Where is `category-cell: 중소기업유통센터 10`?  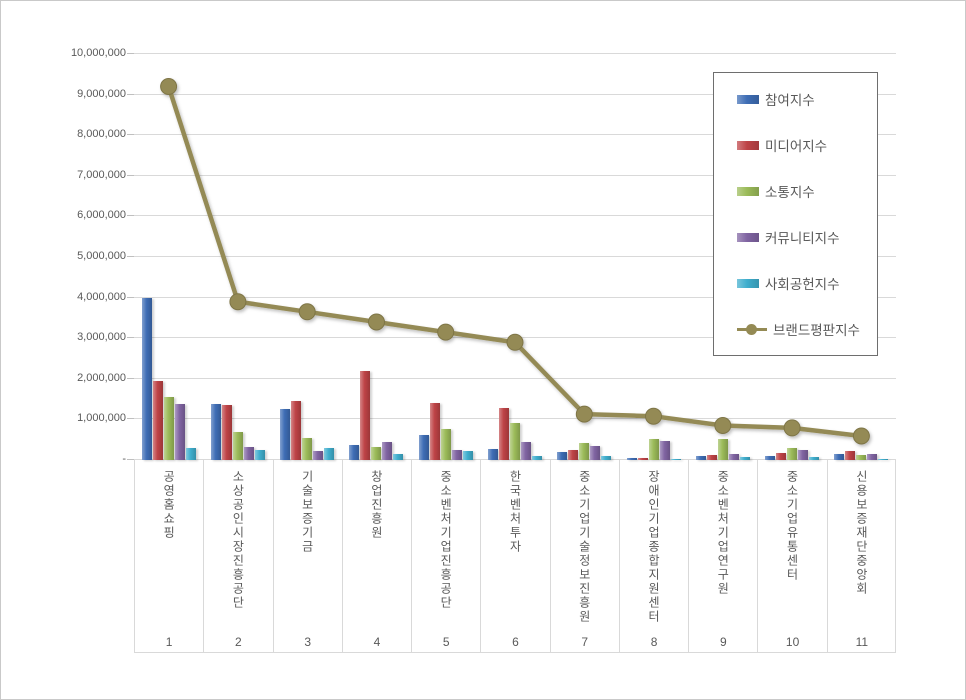
category-cell: 중소기업유통센터 10 is located at coordinates (791, 556).